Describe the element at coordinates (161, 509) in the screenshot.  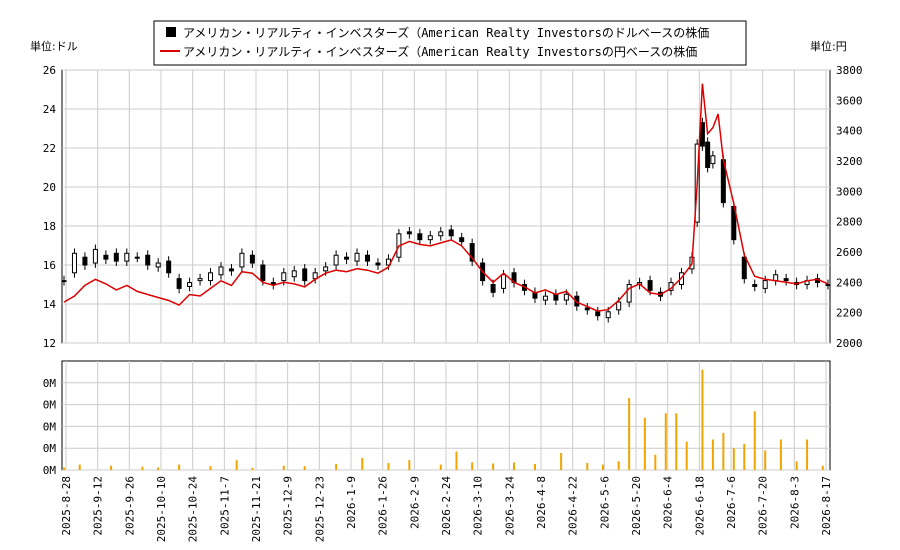
I see `x-tick-label: 2025-10-10` at that location.